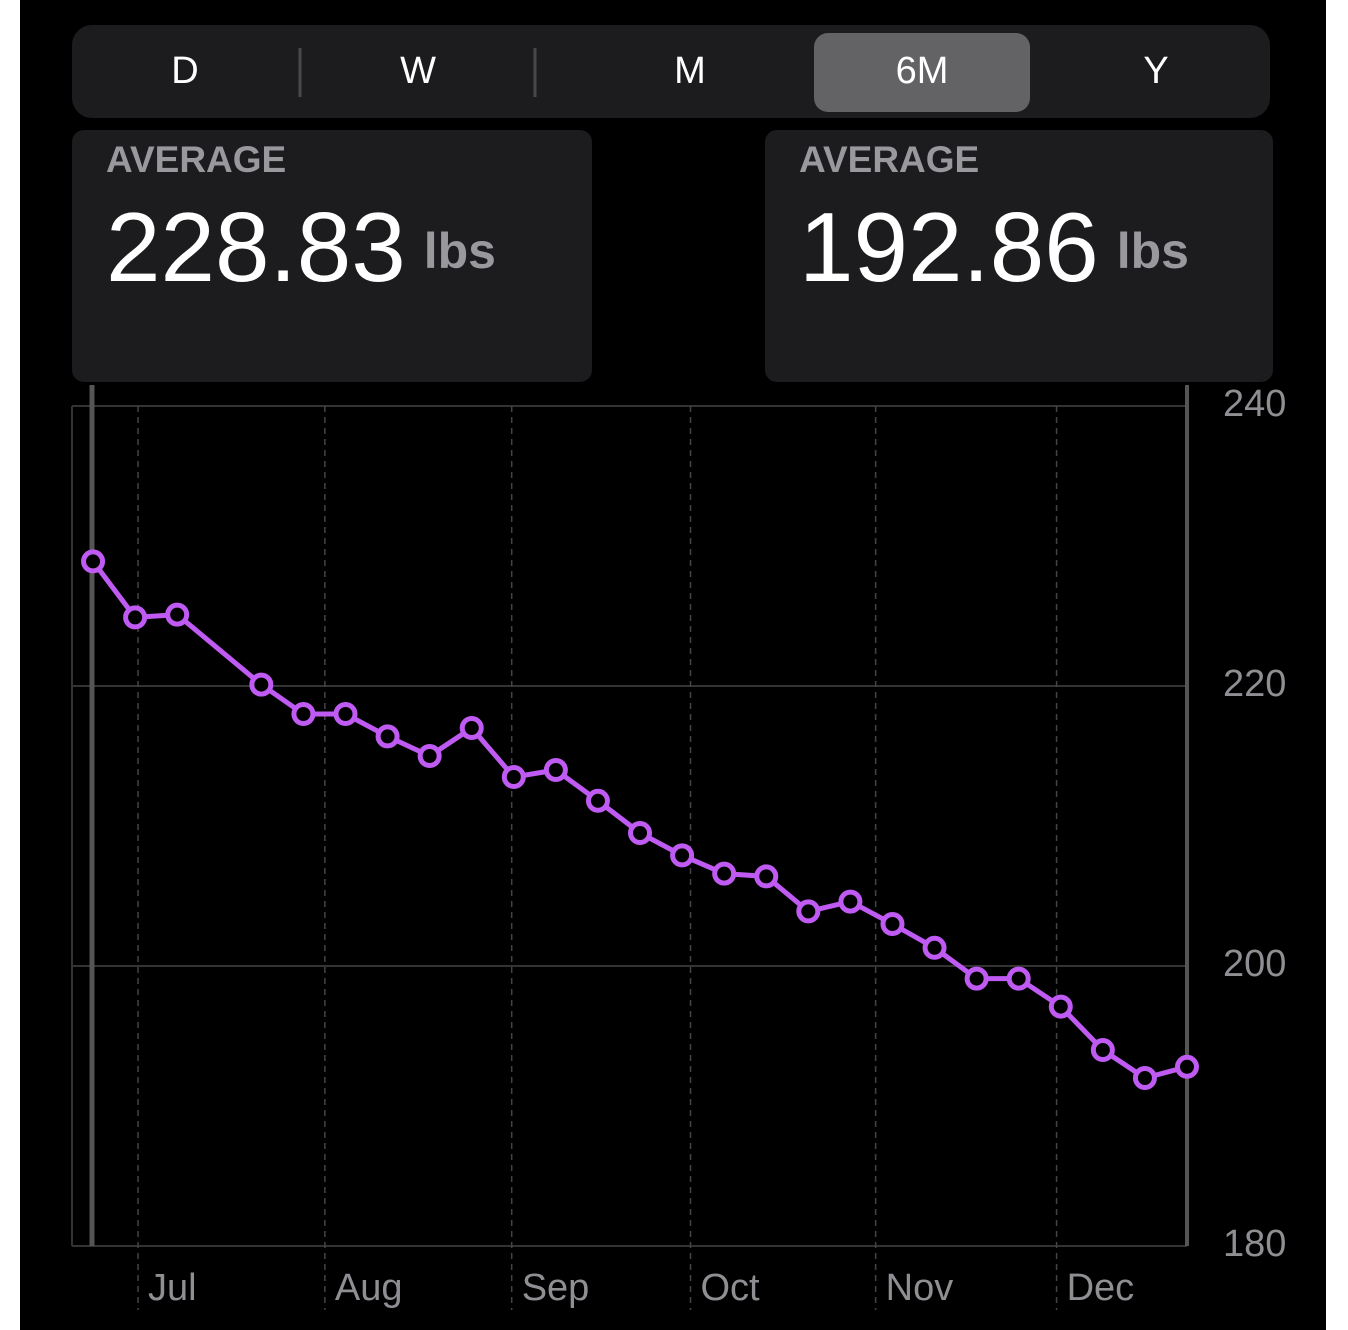 Image resolution: width=1348 pixels, height=1330 pixels. What do you see at coordinates (1254, 1244) in the screenshot?
I see `y-tick-label: 180` at bounding box center [1254, 1244].